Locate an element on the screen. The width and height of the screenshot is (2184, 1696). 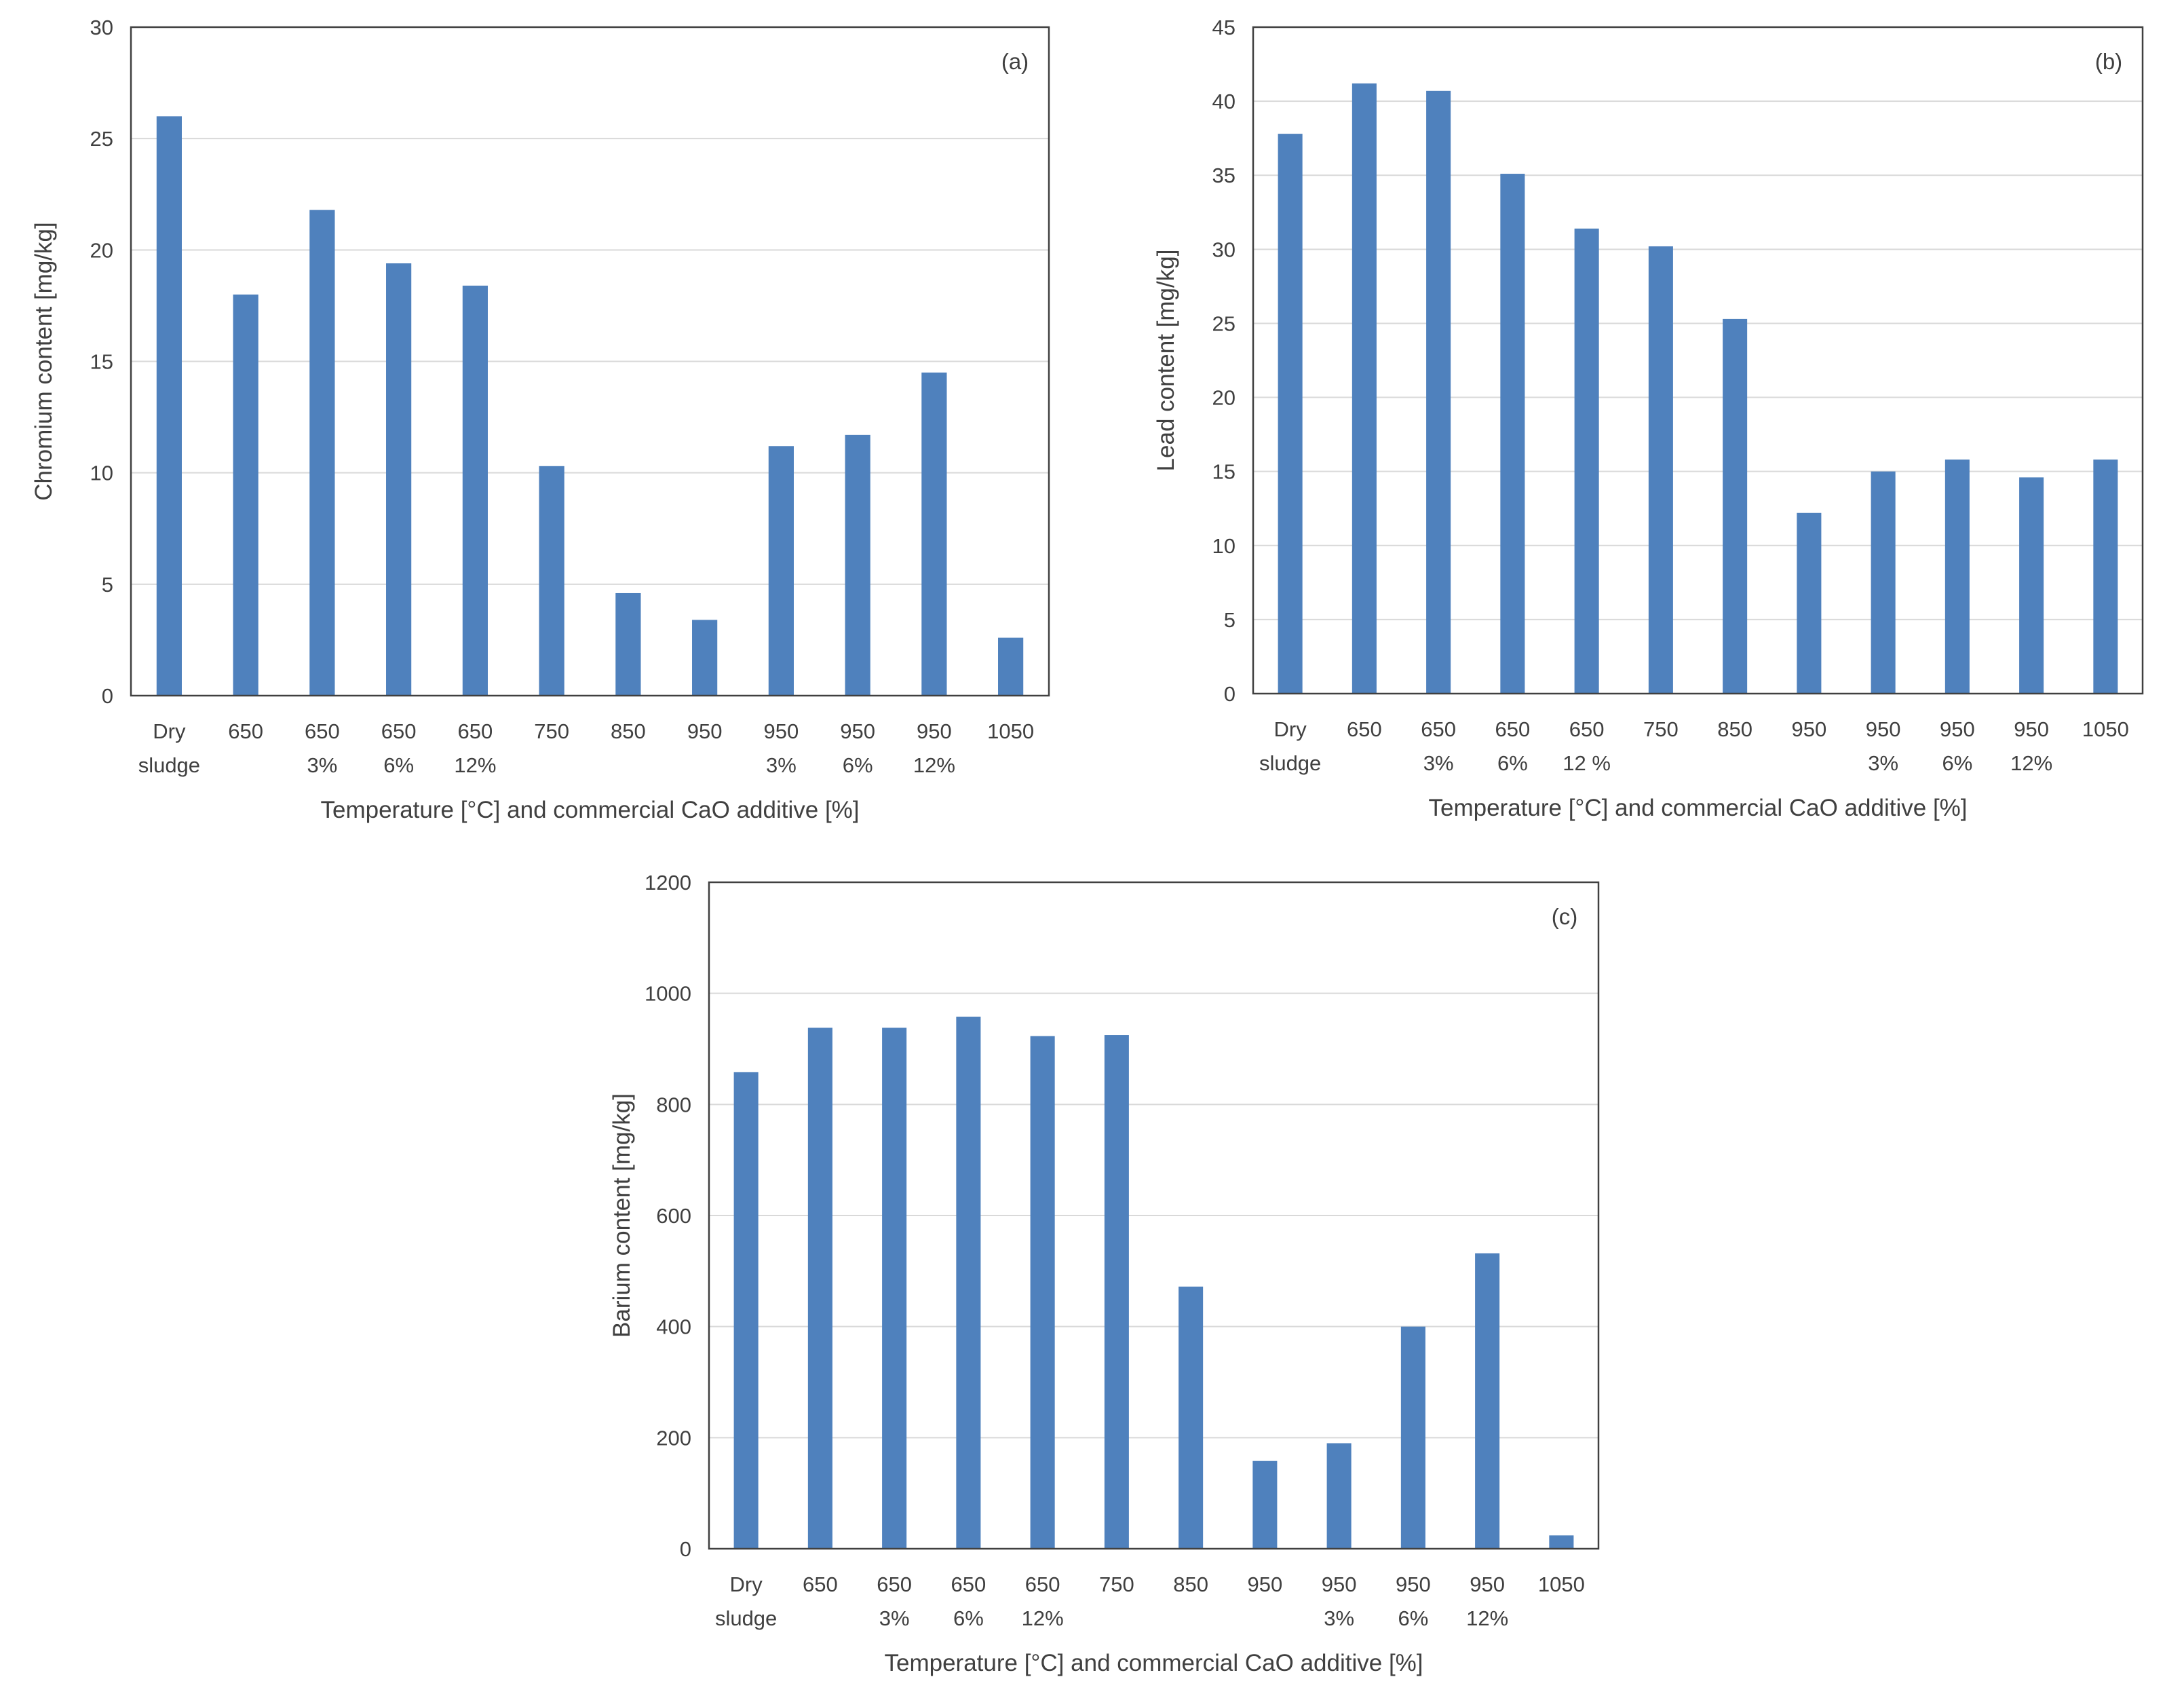
y-axis-title: Chromium content [mg/kg] is located at coordinates (44, 361).